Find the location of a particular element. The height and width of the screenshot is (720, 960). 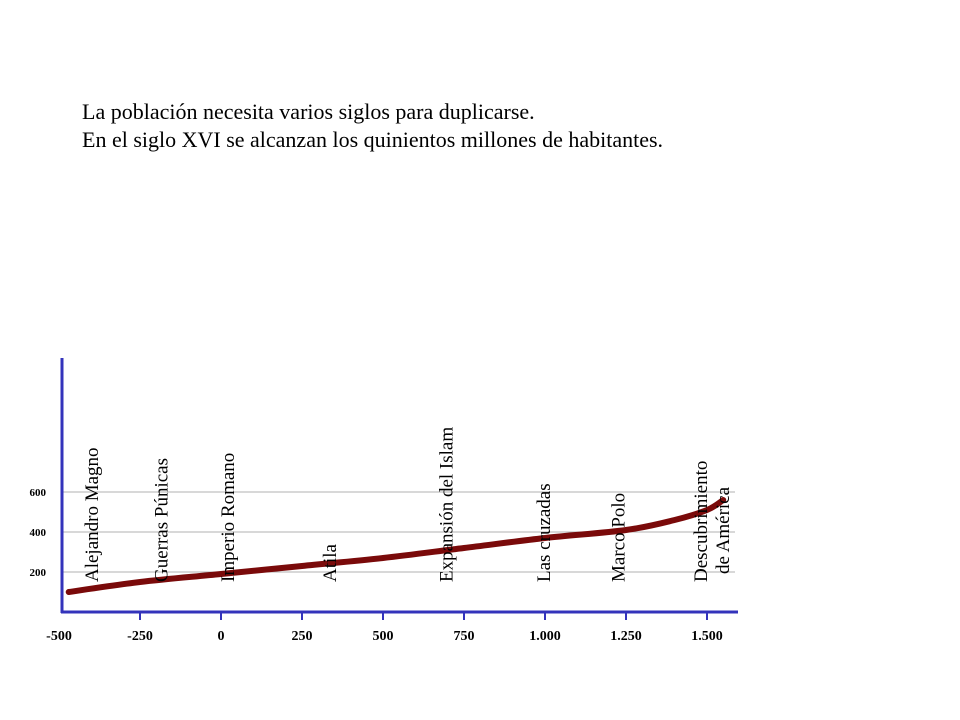

population-line is located at coordinates (396, 546).